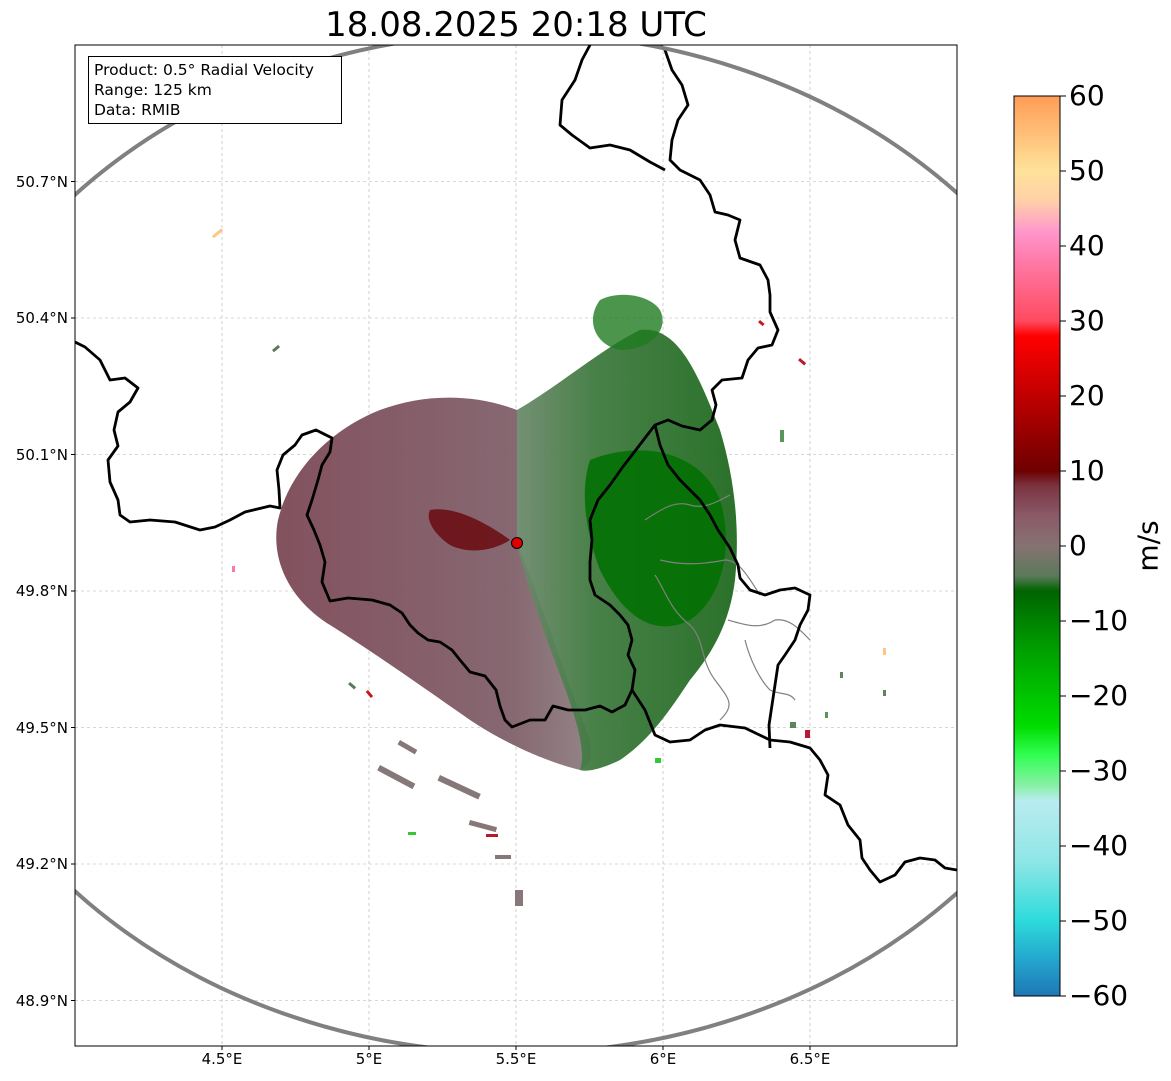 This screenshot has height=1081, width=1171. I want to click on lat-label: 50.1°N, so click(41, 454).